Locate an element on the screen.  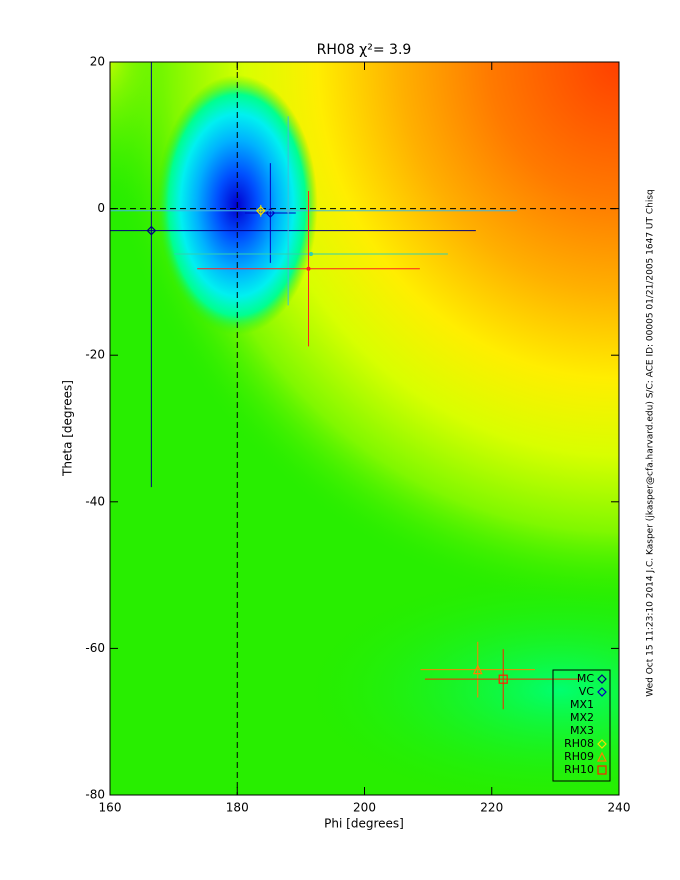
legend-label: RH10 is located at coordinates (579, 769).